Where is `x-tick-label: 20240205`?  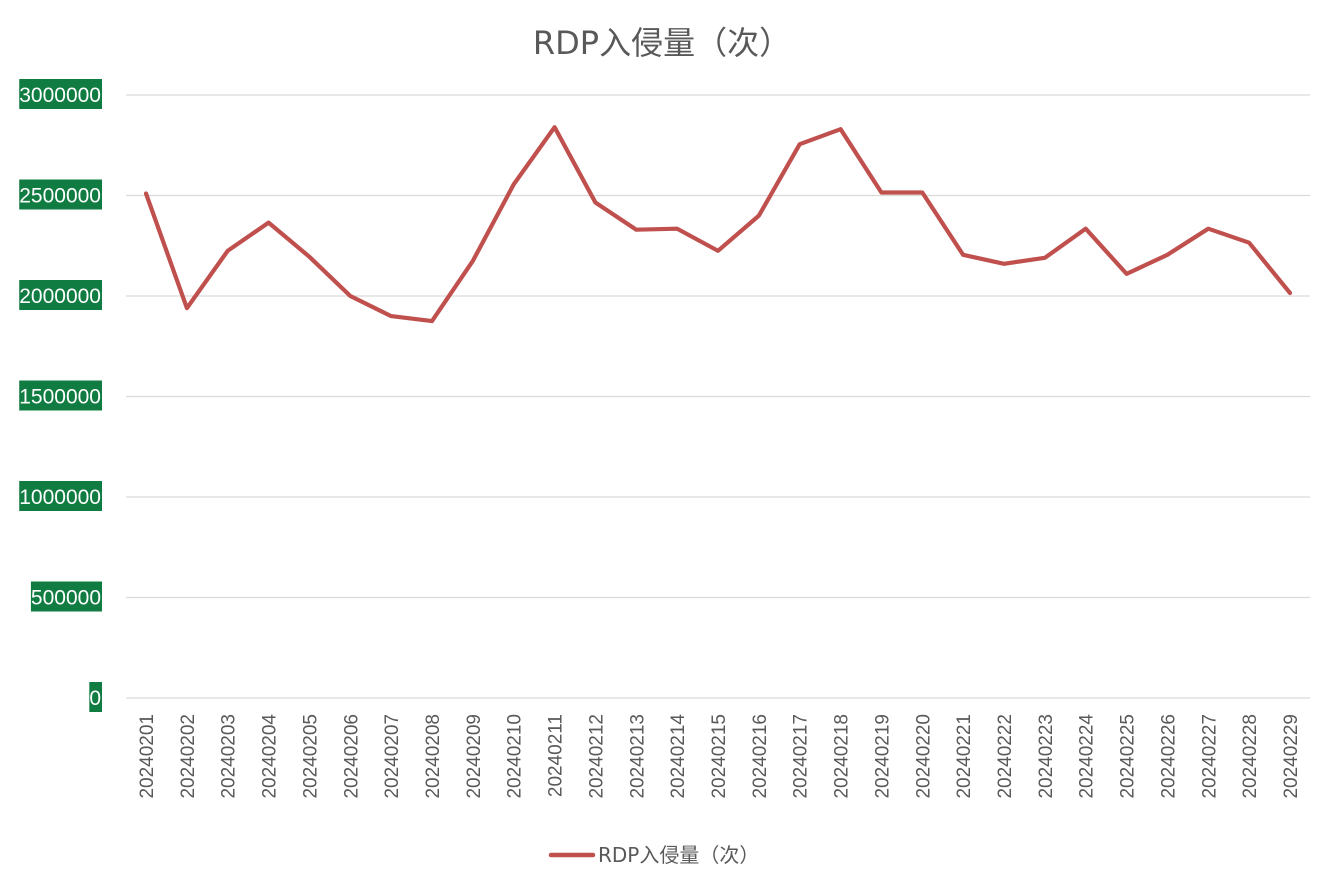 x-tick-label: 20240205 is located at coordinates (310, 756).